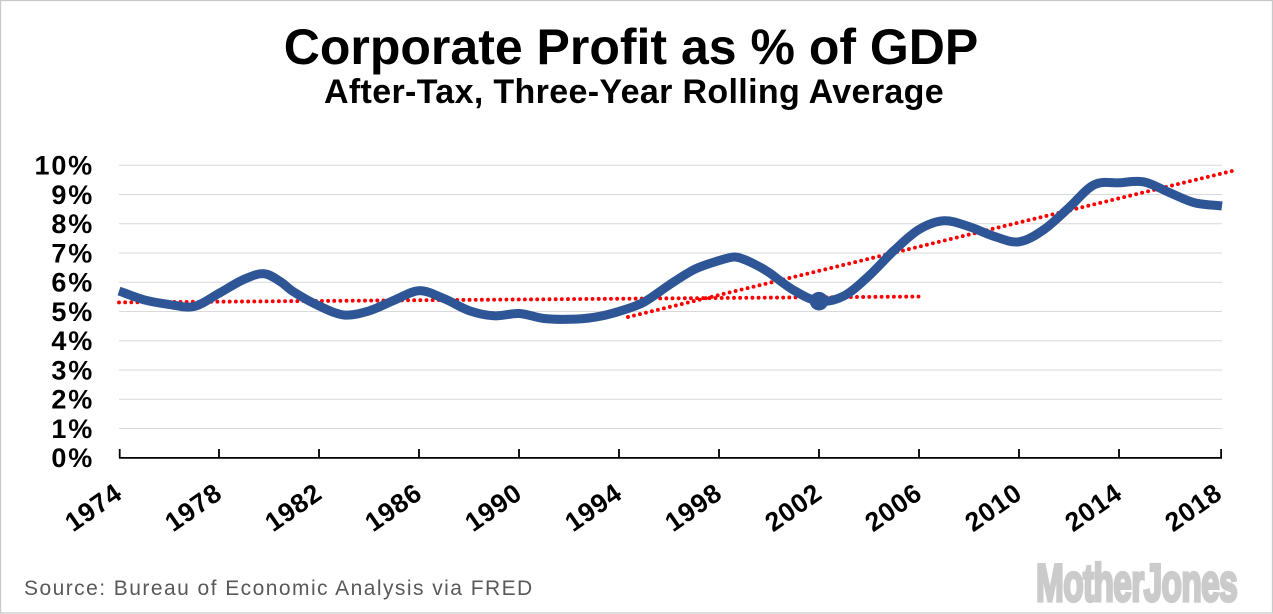 This screenshot has height=614, width=1273. What do you see at coordinates (1136, 583) in the screenshot?
I see `svg-text: MotherJones` at bounding box center [1136, 583].